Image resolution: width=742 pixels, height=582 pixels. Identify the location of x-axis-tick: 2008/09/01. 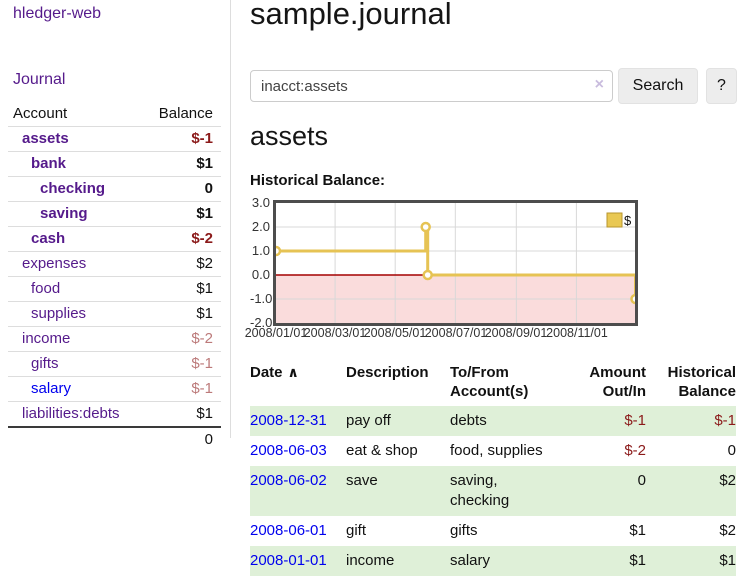
(516, 333).